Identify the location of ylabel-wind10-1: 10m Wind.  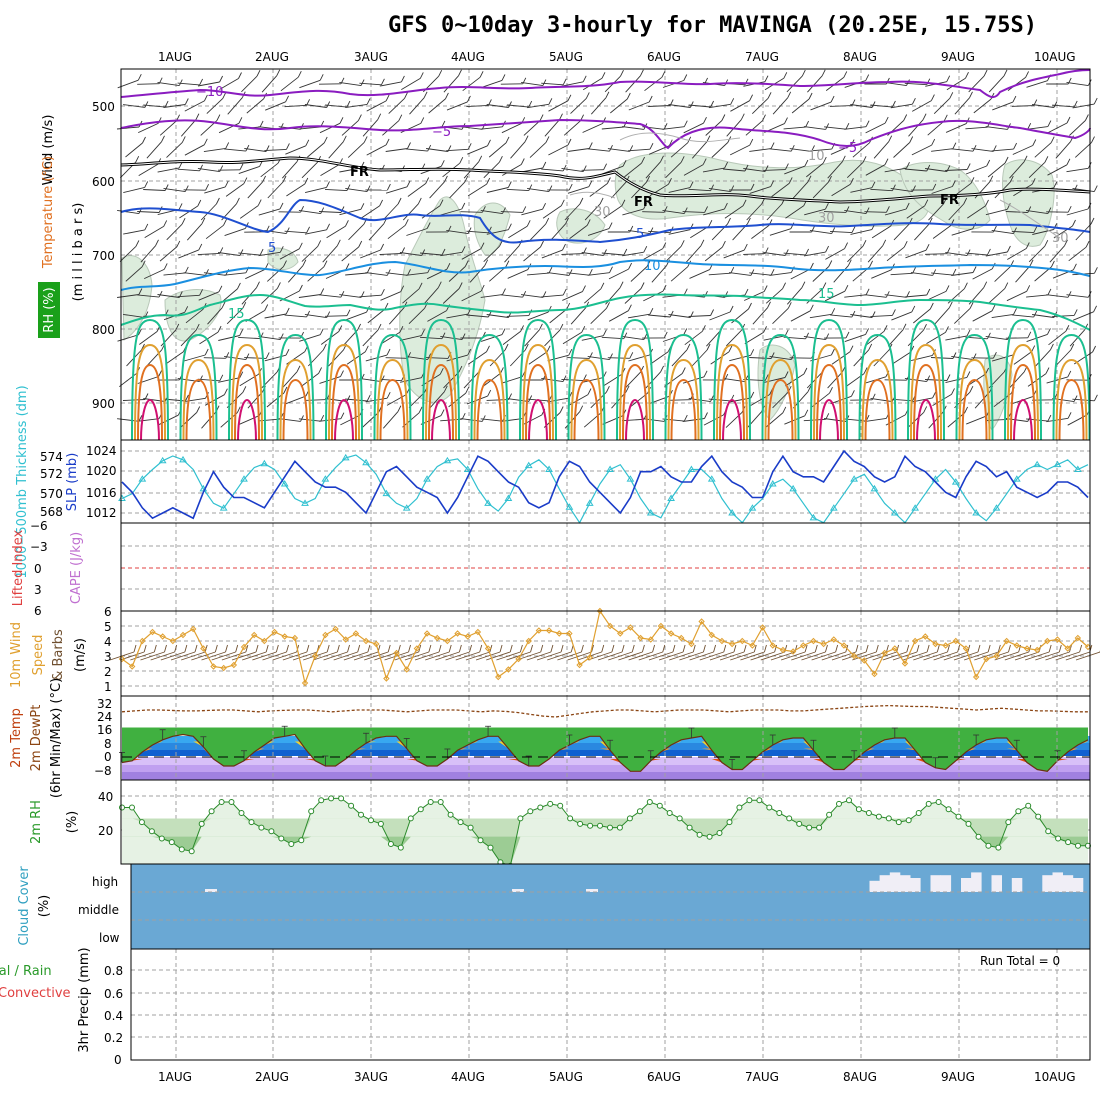
(16, 655).